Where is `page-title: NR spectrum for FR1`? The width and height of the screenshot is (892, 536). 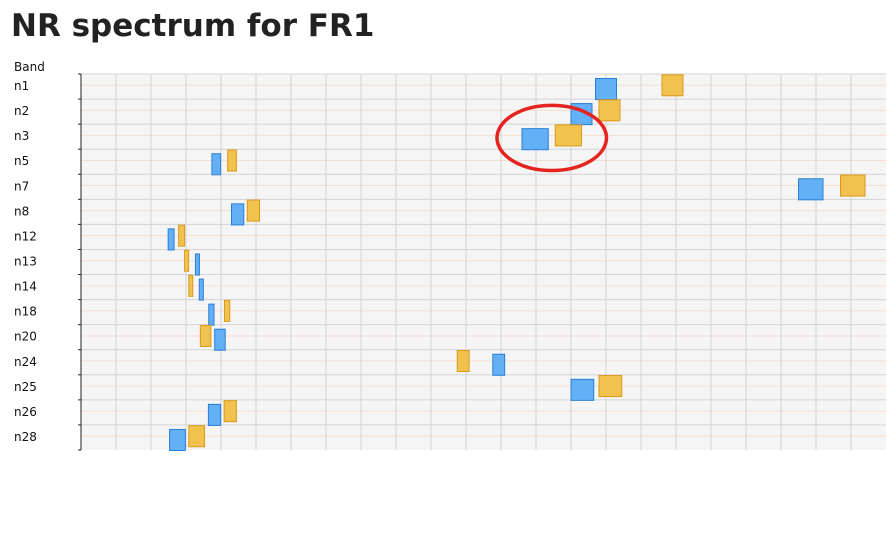 page-title: NR spectrum for FR1 is located at coordinates (193, 26).